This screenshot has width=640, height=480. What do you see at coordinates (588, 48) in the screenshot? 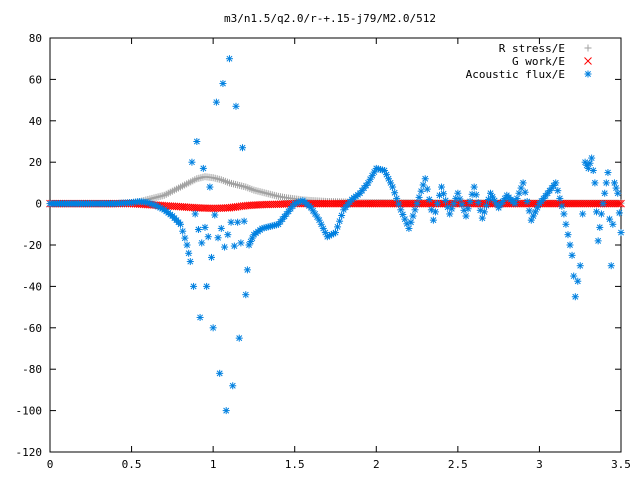
I see `legend-marker` at bounding box center [588, 48].